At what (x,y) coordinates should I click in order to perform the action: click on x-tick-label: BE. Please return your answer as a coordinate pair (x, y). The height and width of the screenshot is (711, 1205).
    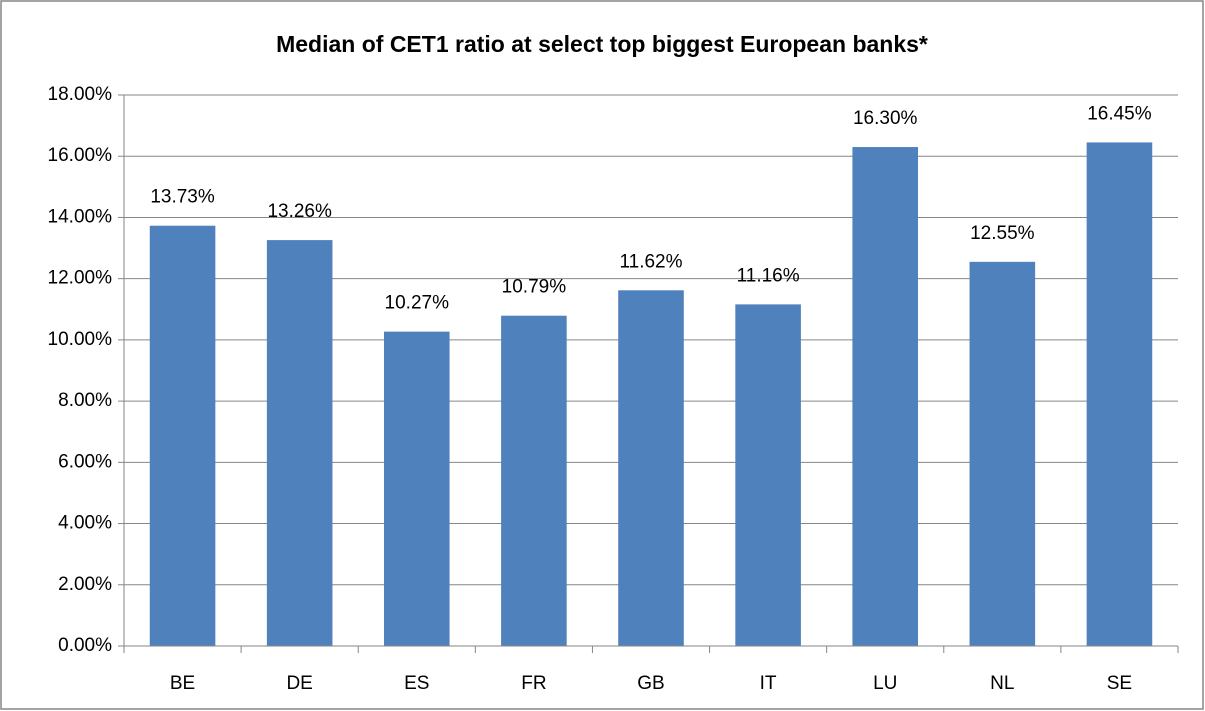
    Looking at the image, I should click on (182, 683).